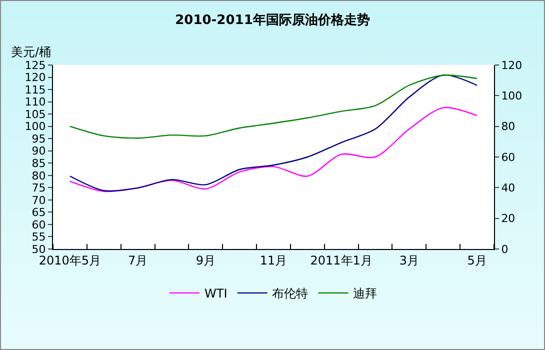  I want to click on x-tick-label: 7月, so click(138, 260).